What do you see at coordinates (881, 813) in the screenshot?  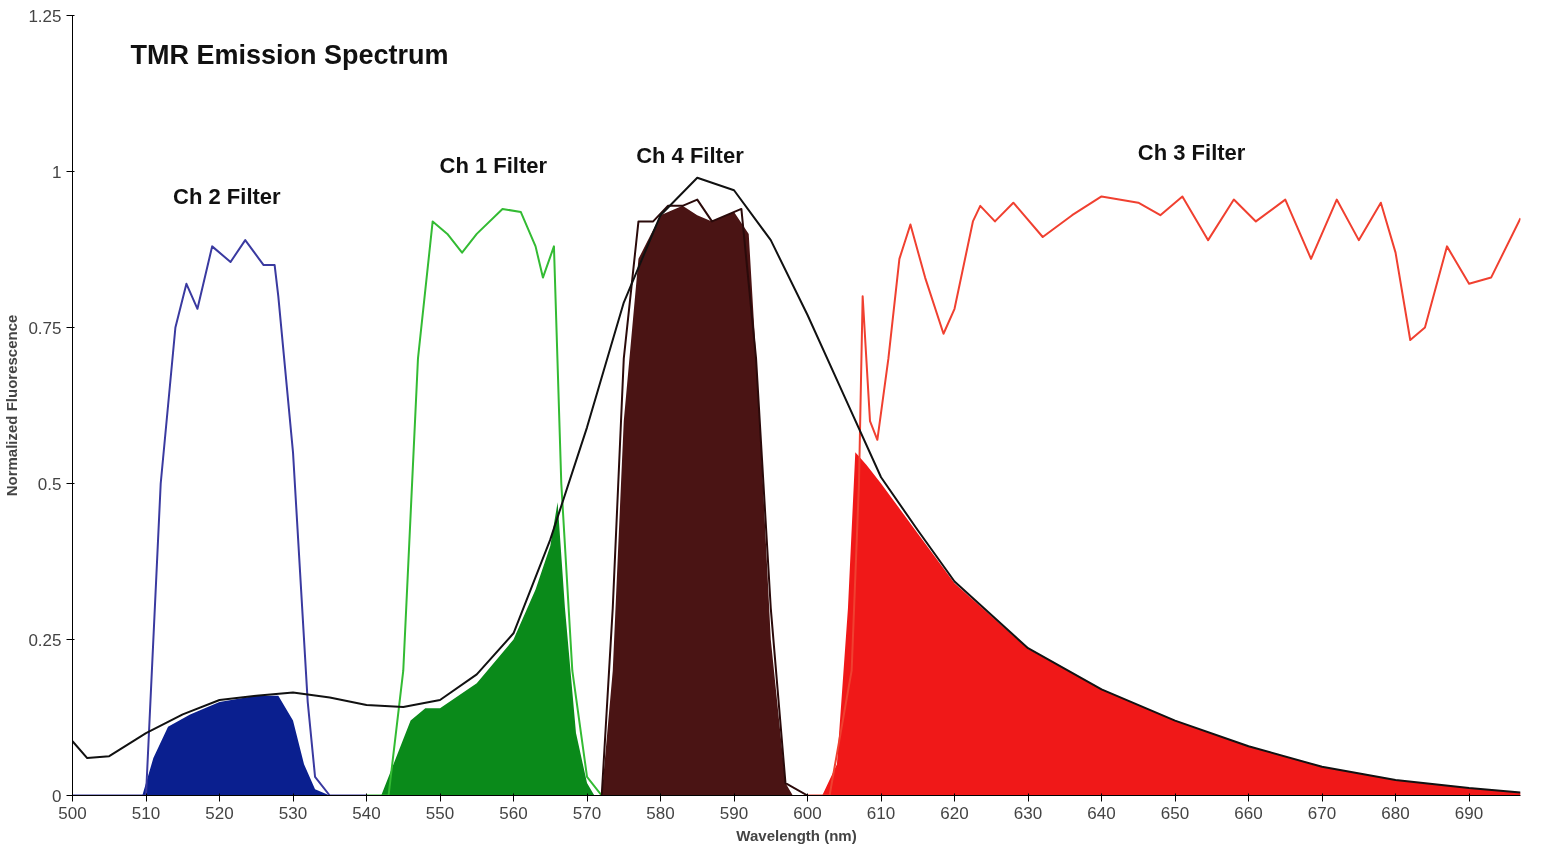 I see `x-tick-label: 610` at bounding box center [881, 813].